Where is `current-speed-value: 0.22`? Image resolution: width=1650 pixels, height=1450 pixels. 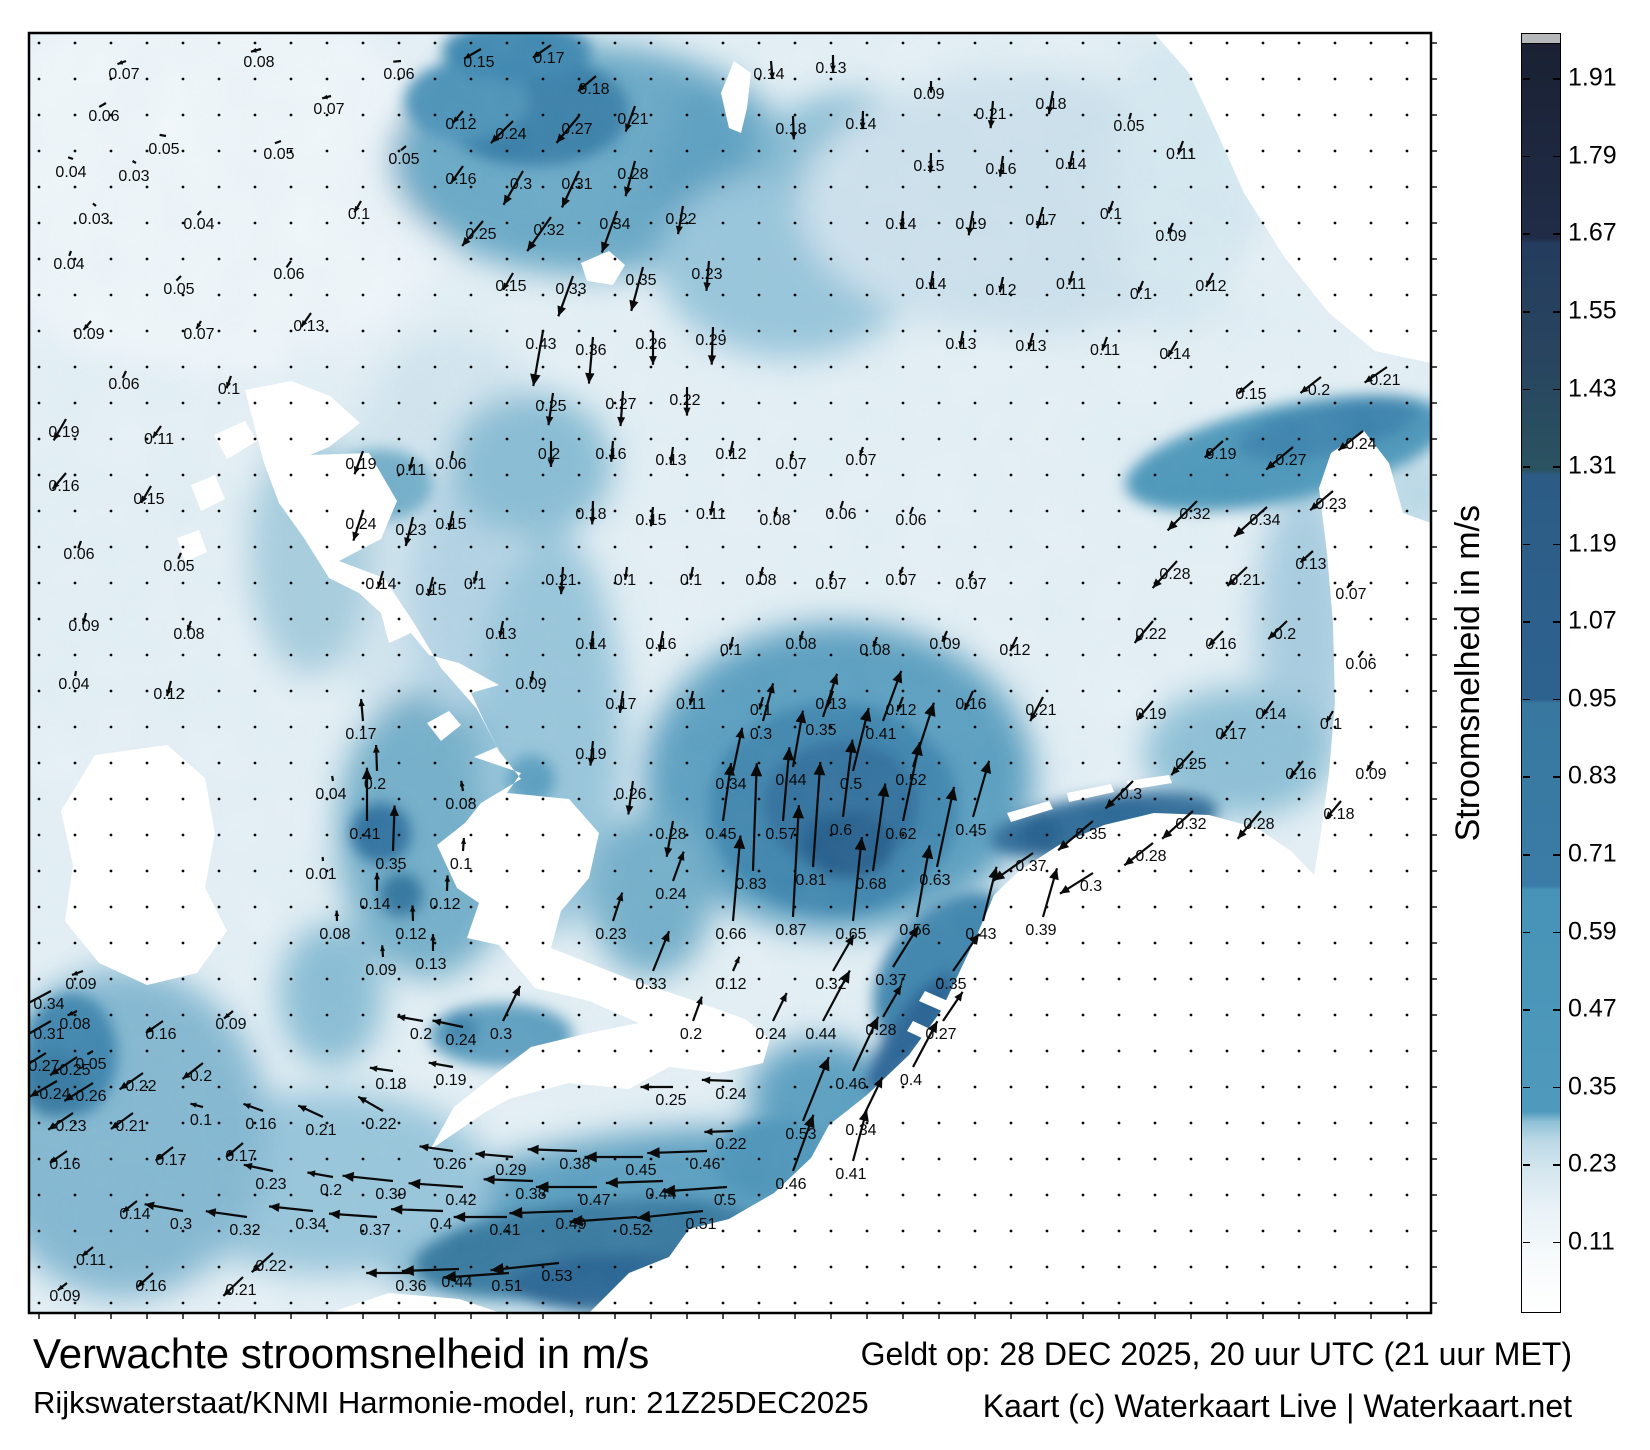
current-speed-value: 0.22 is located at coordinates (140, 1086).